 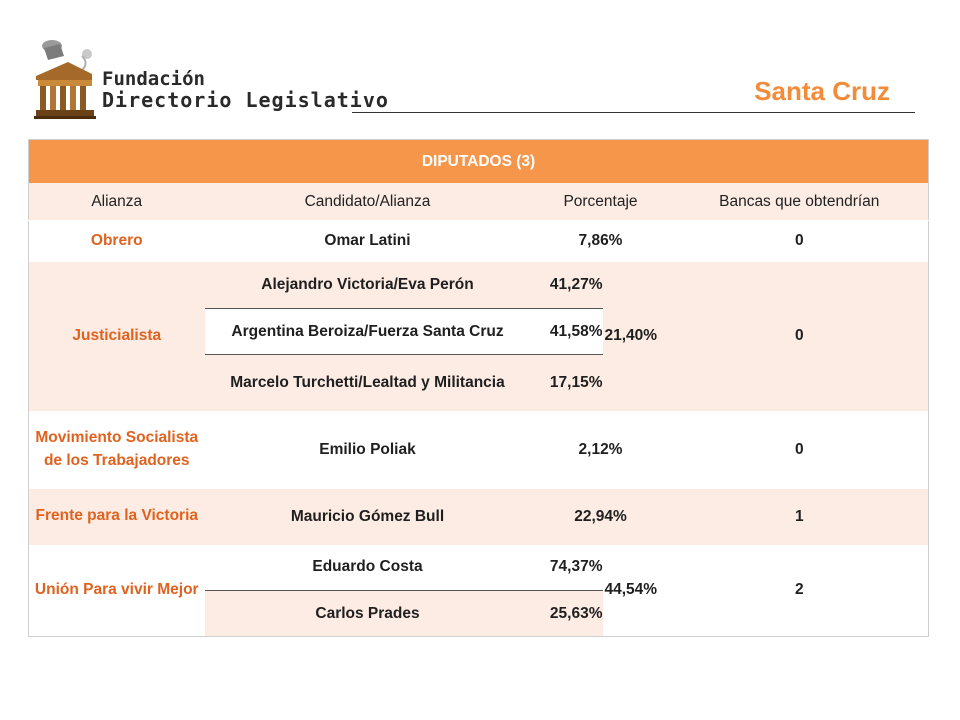 What do you see at coordinates (367, 202) in the screenshot?
I see `col-header-candidato: Candidato/Alianza` at bounding box center [367, 202].